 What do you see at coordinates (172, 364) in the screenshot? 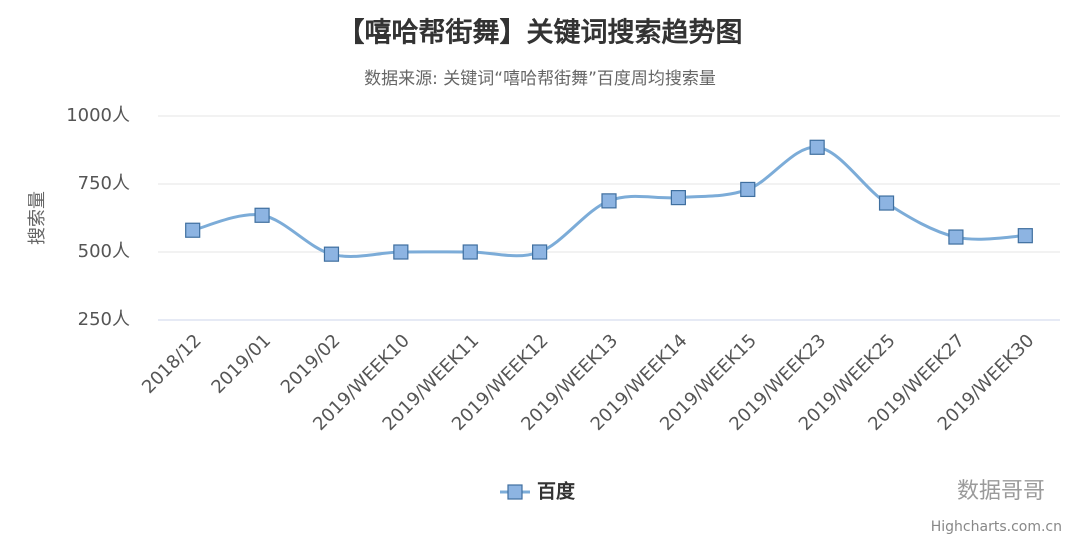
I see `x-tick-label: 2018/12` at bounding box center [172, 364].